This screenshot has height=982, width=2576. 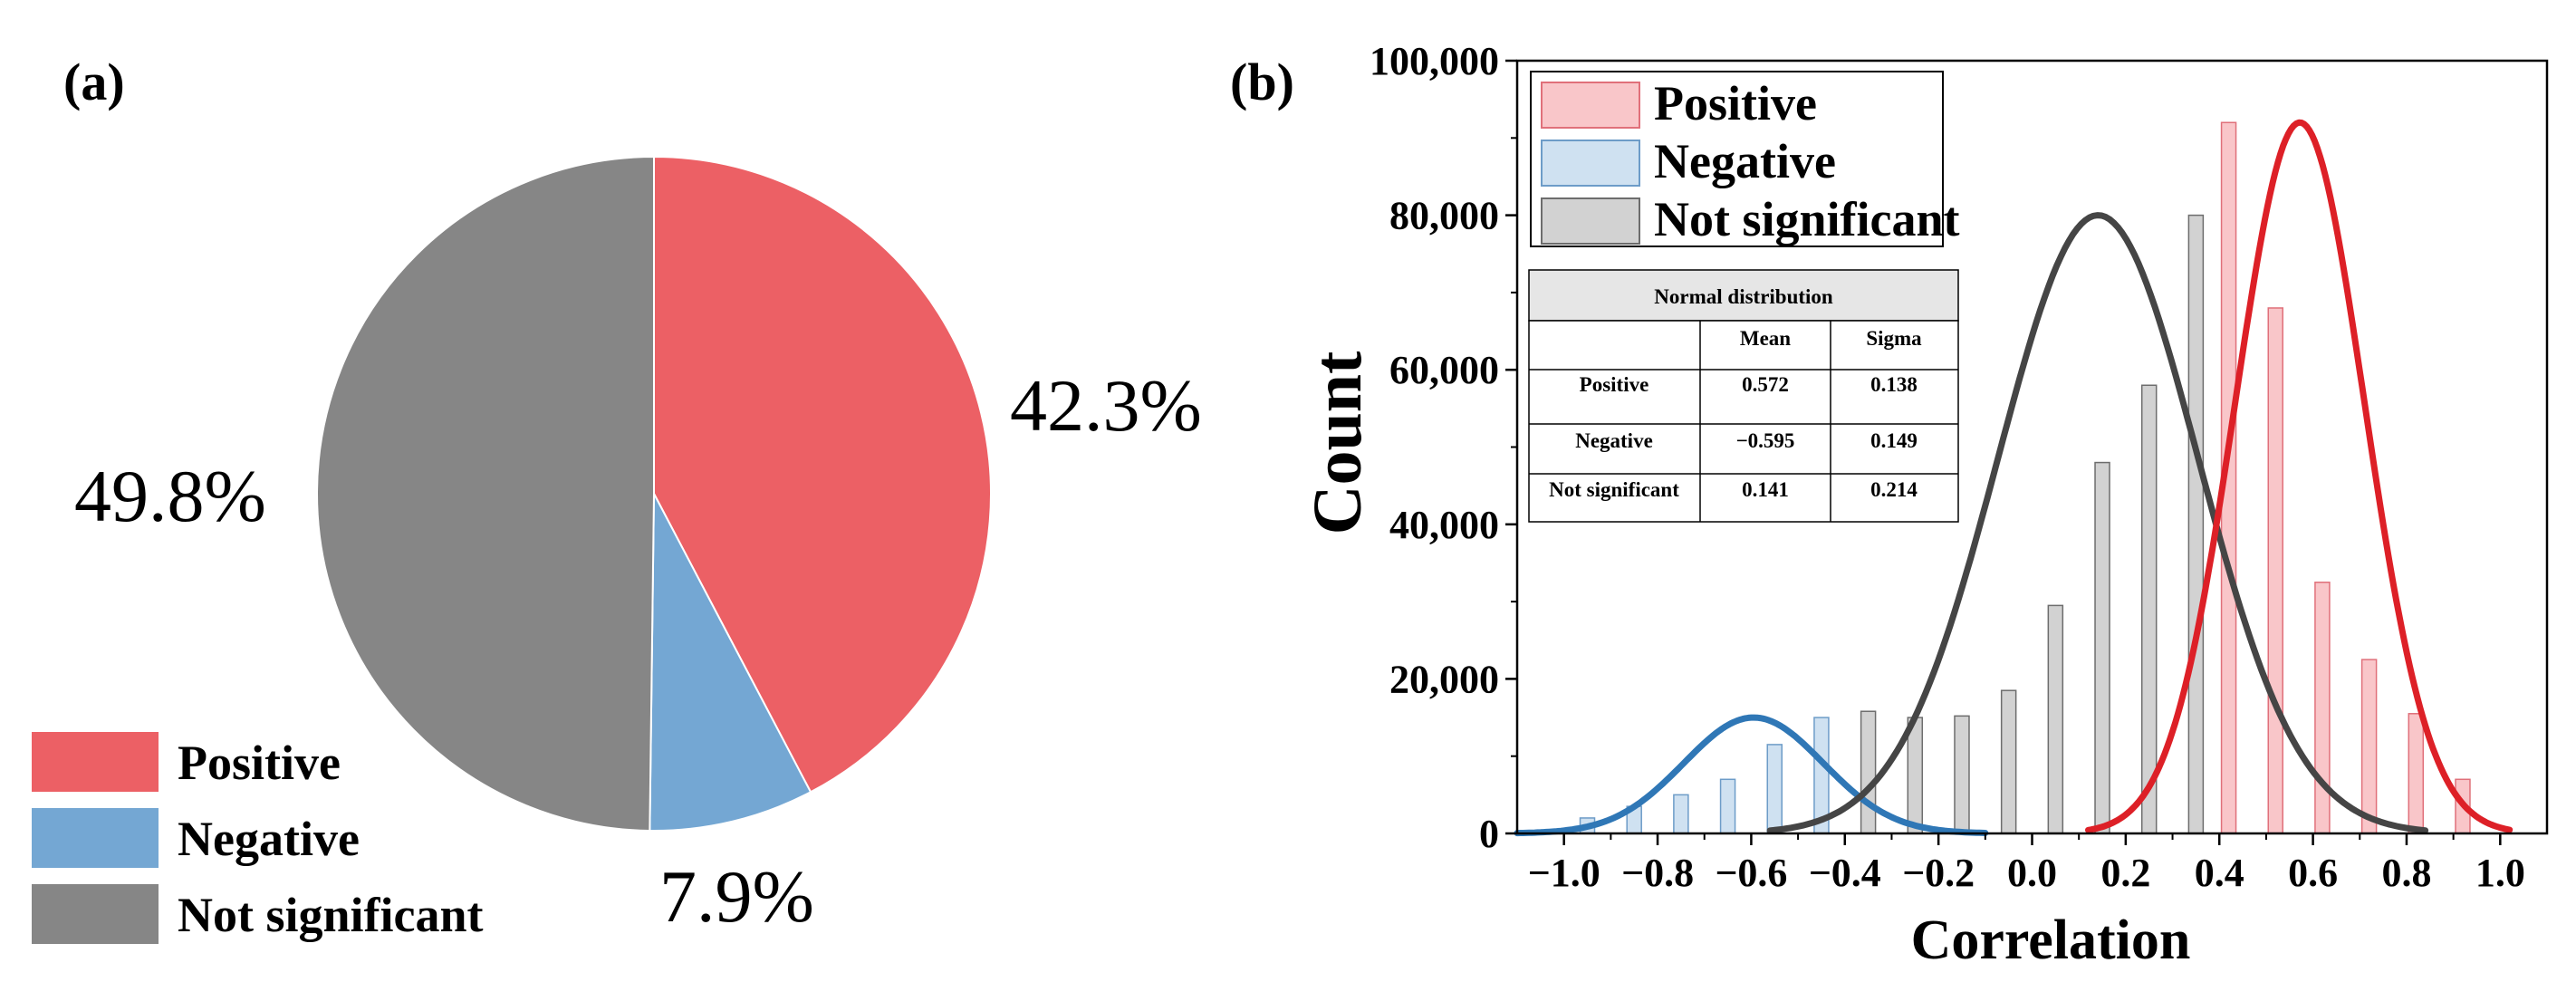 What do you see at coordinates (1751, 775) in the screenshot?
I see `curve-negative` at bounding box center [1751, 775].